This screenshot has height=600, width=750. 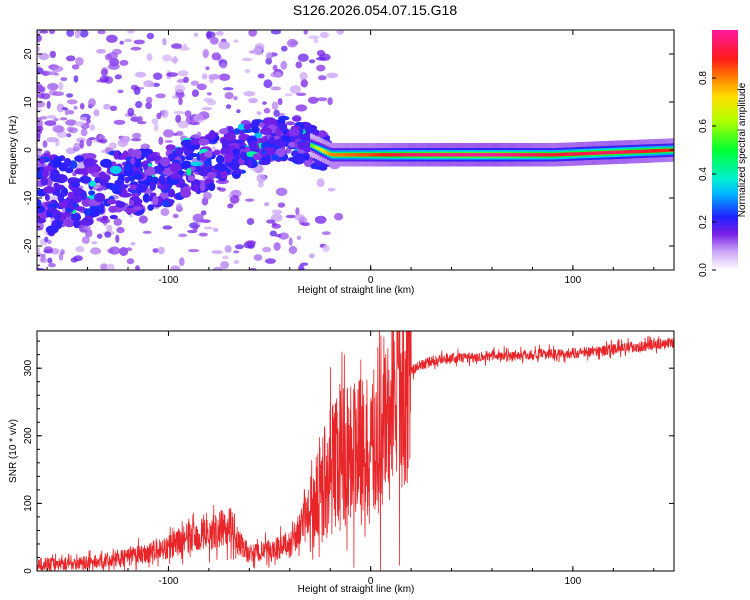 I want to click on top-y-tick-label: 0, so click(x=28, y=150).